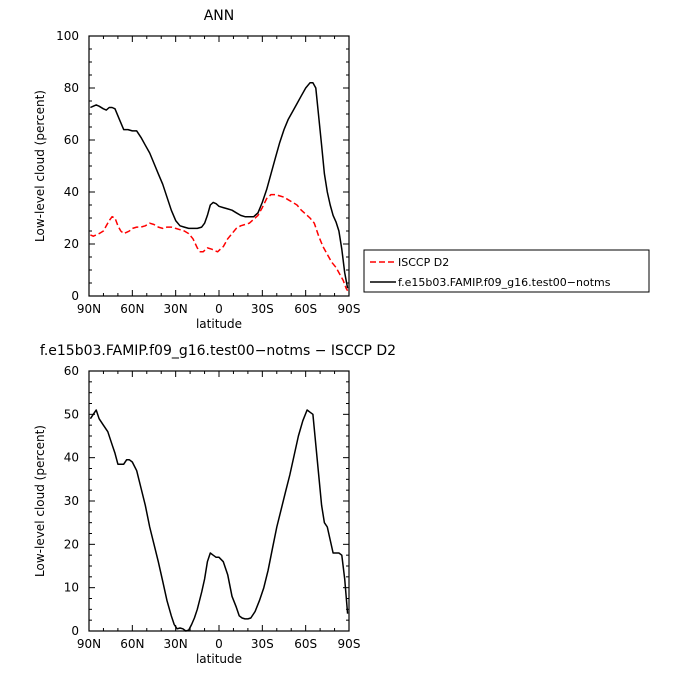 The width and height of the screenshot is (680, 680). What do you see at coordinates (423, 262) in the screenshot?
I see `legend-label-0: ISCCP D2` at bounding box center [423, 262].